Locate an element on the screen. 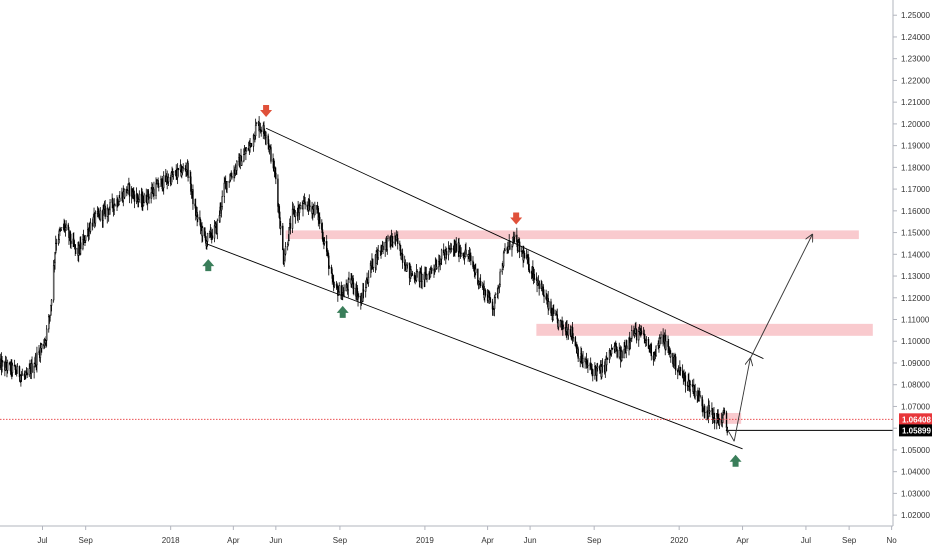  price-tick-label: 1.15000 is located at coordinates (915, 233).